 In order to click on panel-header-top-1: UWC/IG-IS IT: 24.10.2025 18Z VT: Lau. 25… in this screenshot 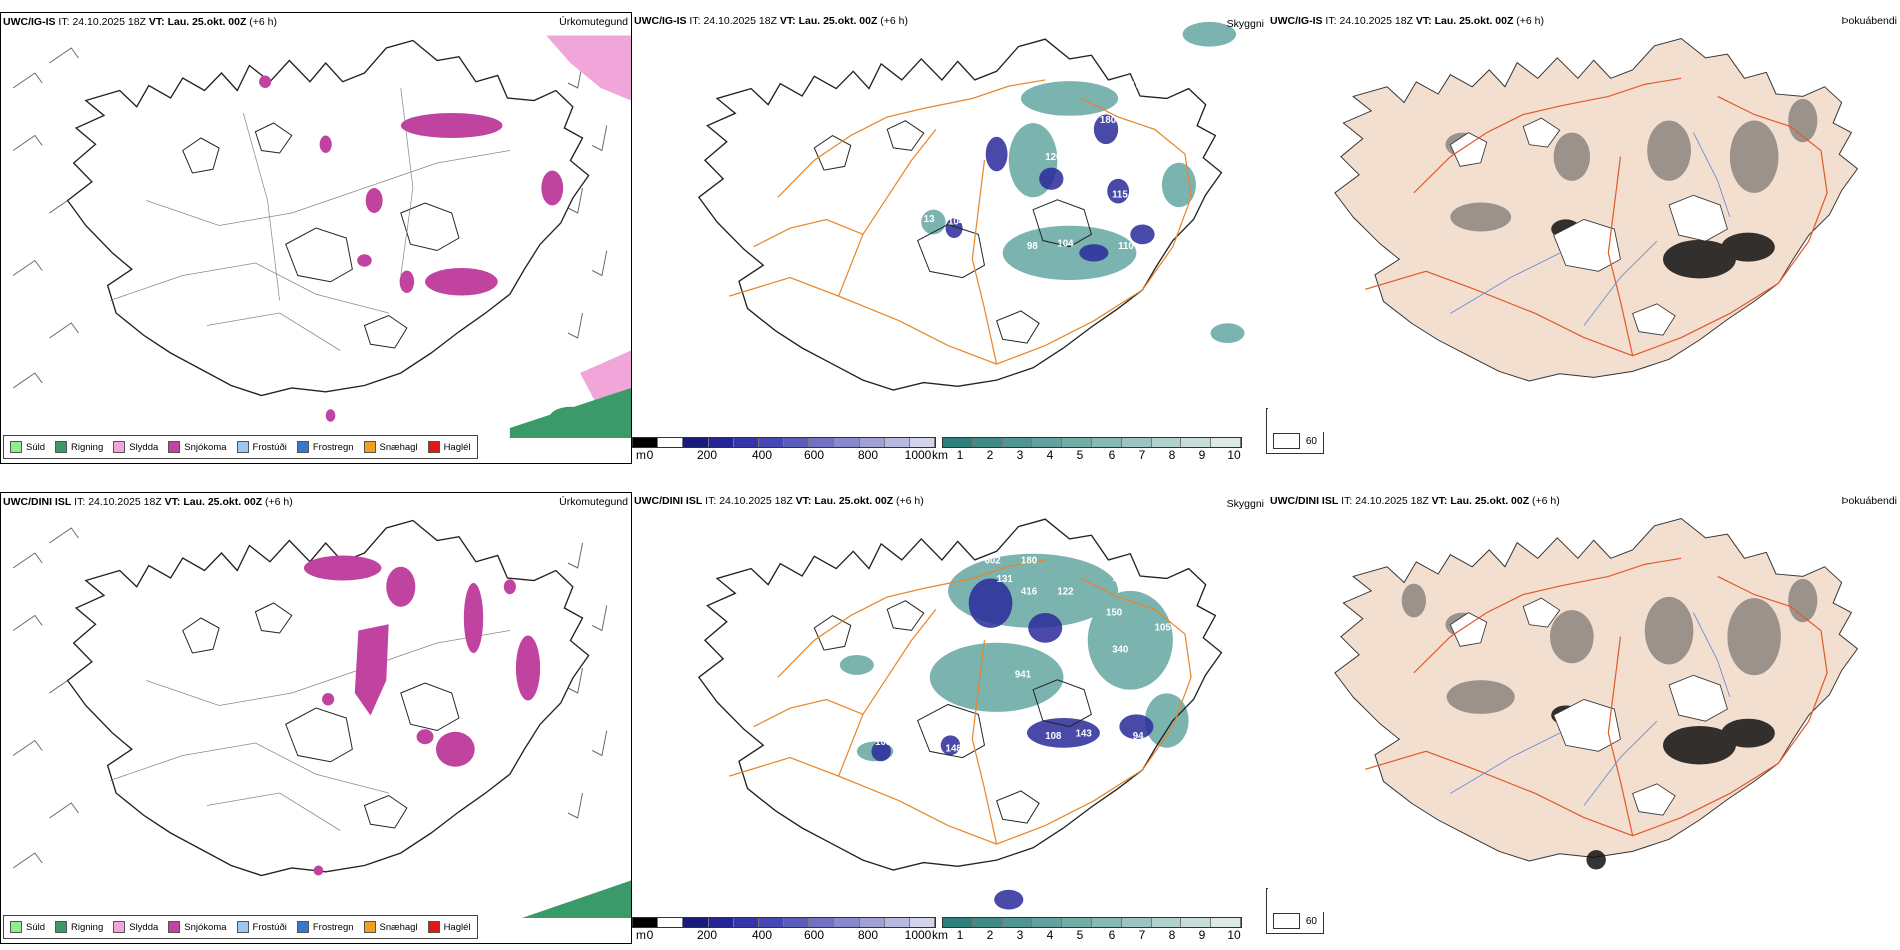, I will do `click(140, 22)`.